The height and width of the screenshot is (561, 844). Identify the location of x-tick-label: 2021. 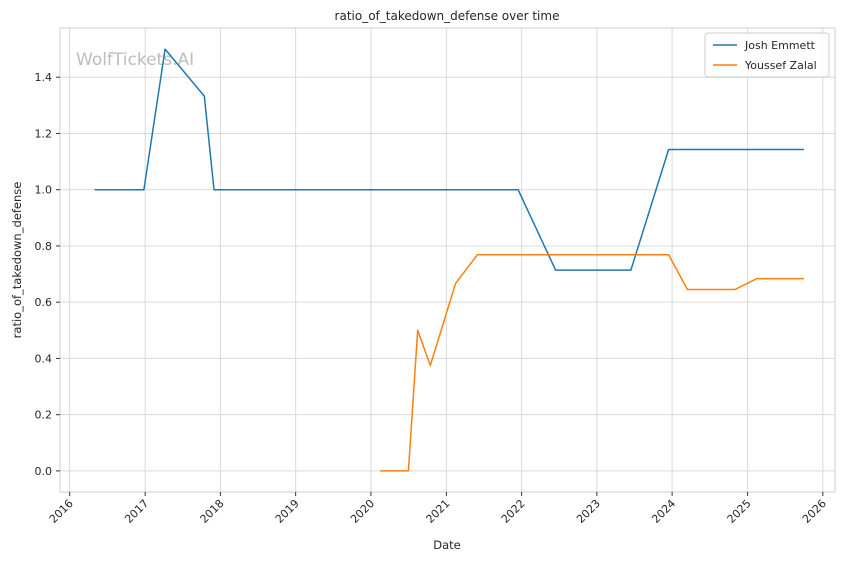
(437, 511).